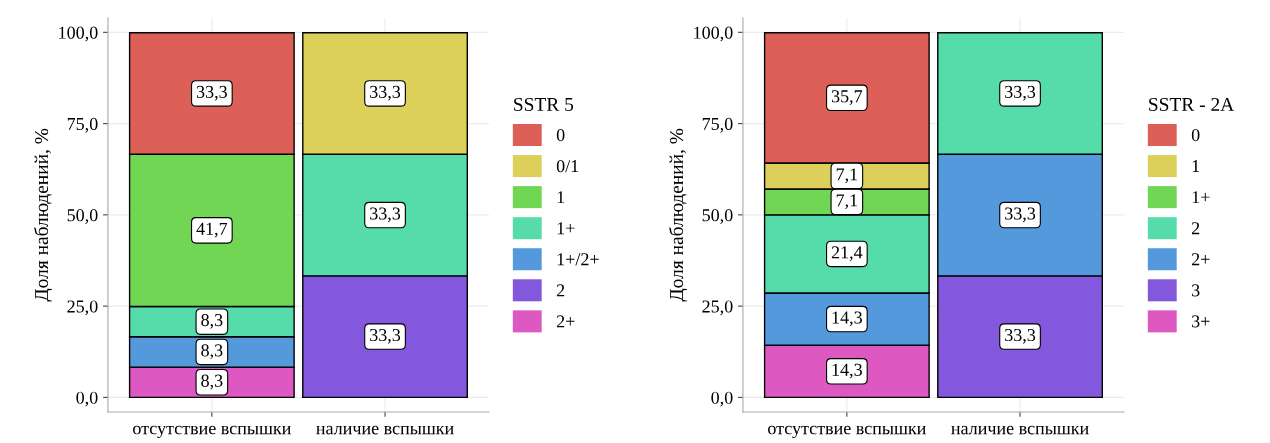 This screenshot has width=1270, height=443. Describe the element at coordinates (1192, 104) in the screenshot. I see `legend-title: SSTR - 2A` at that location.